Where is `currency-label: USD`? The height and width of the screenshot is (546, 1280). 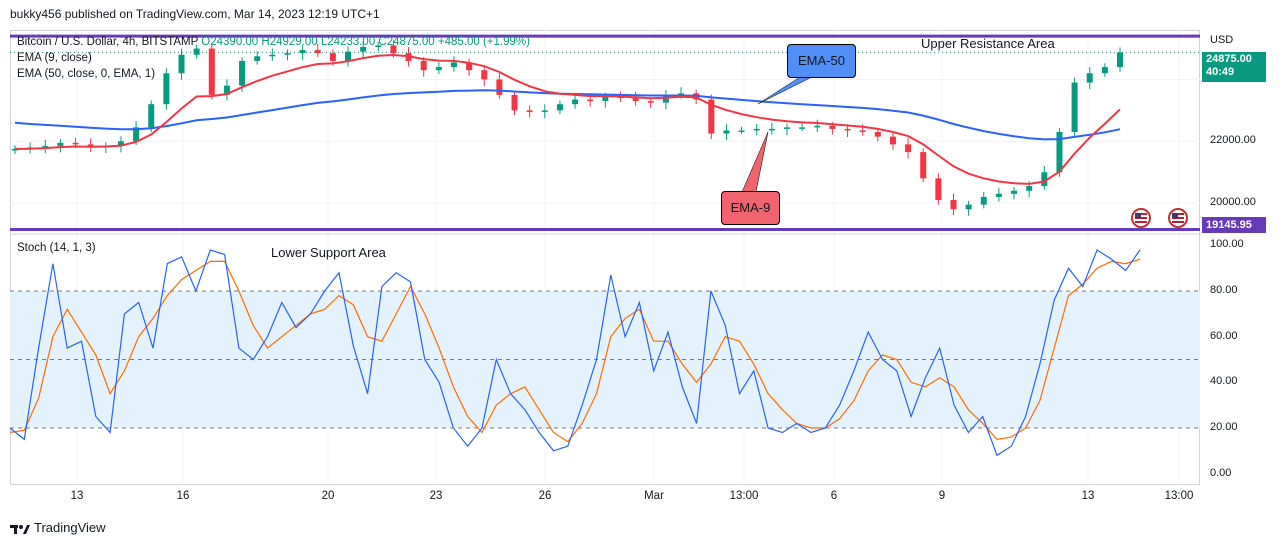 currency-label: USD is located at coordinates (1222, 40).